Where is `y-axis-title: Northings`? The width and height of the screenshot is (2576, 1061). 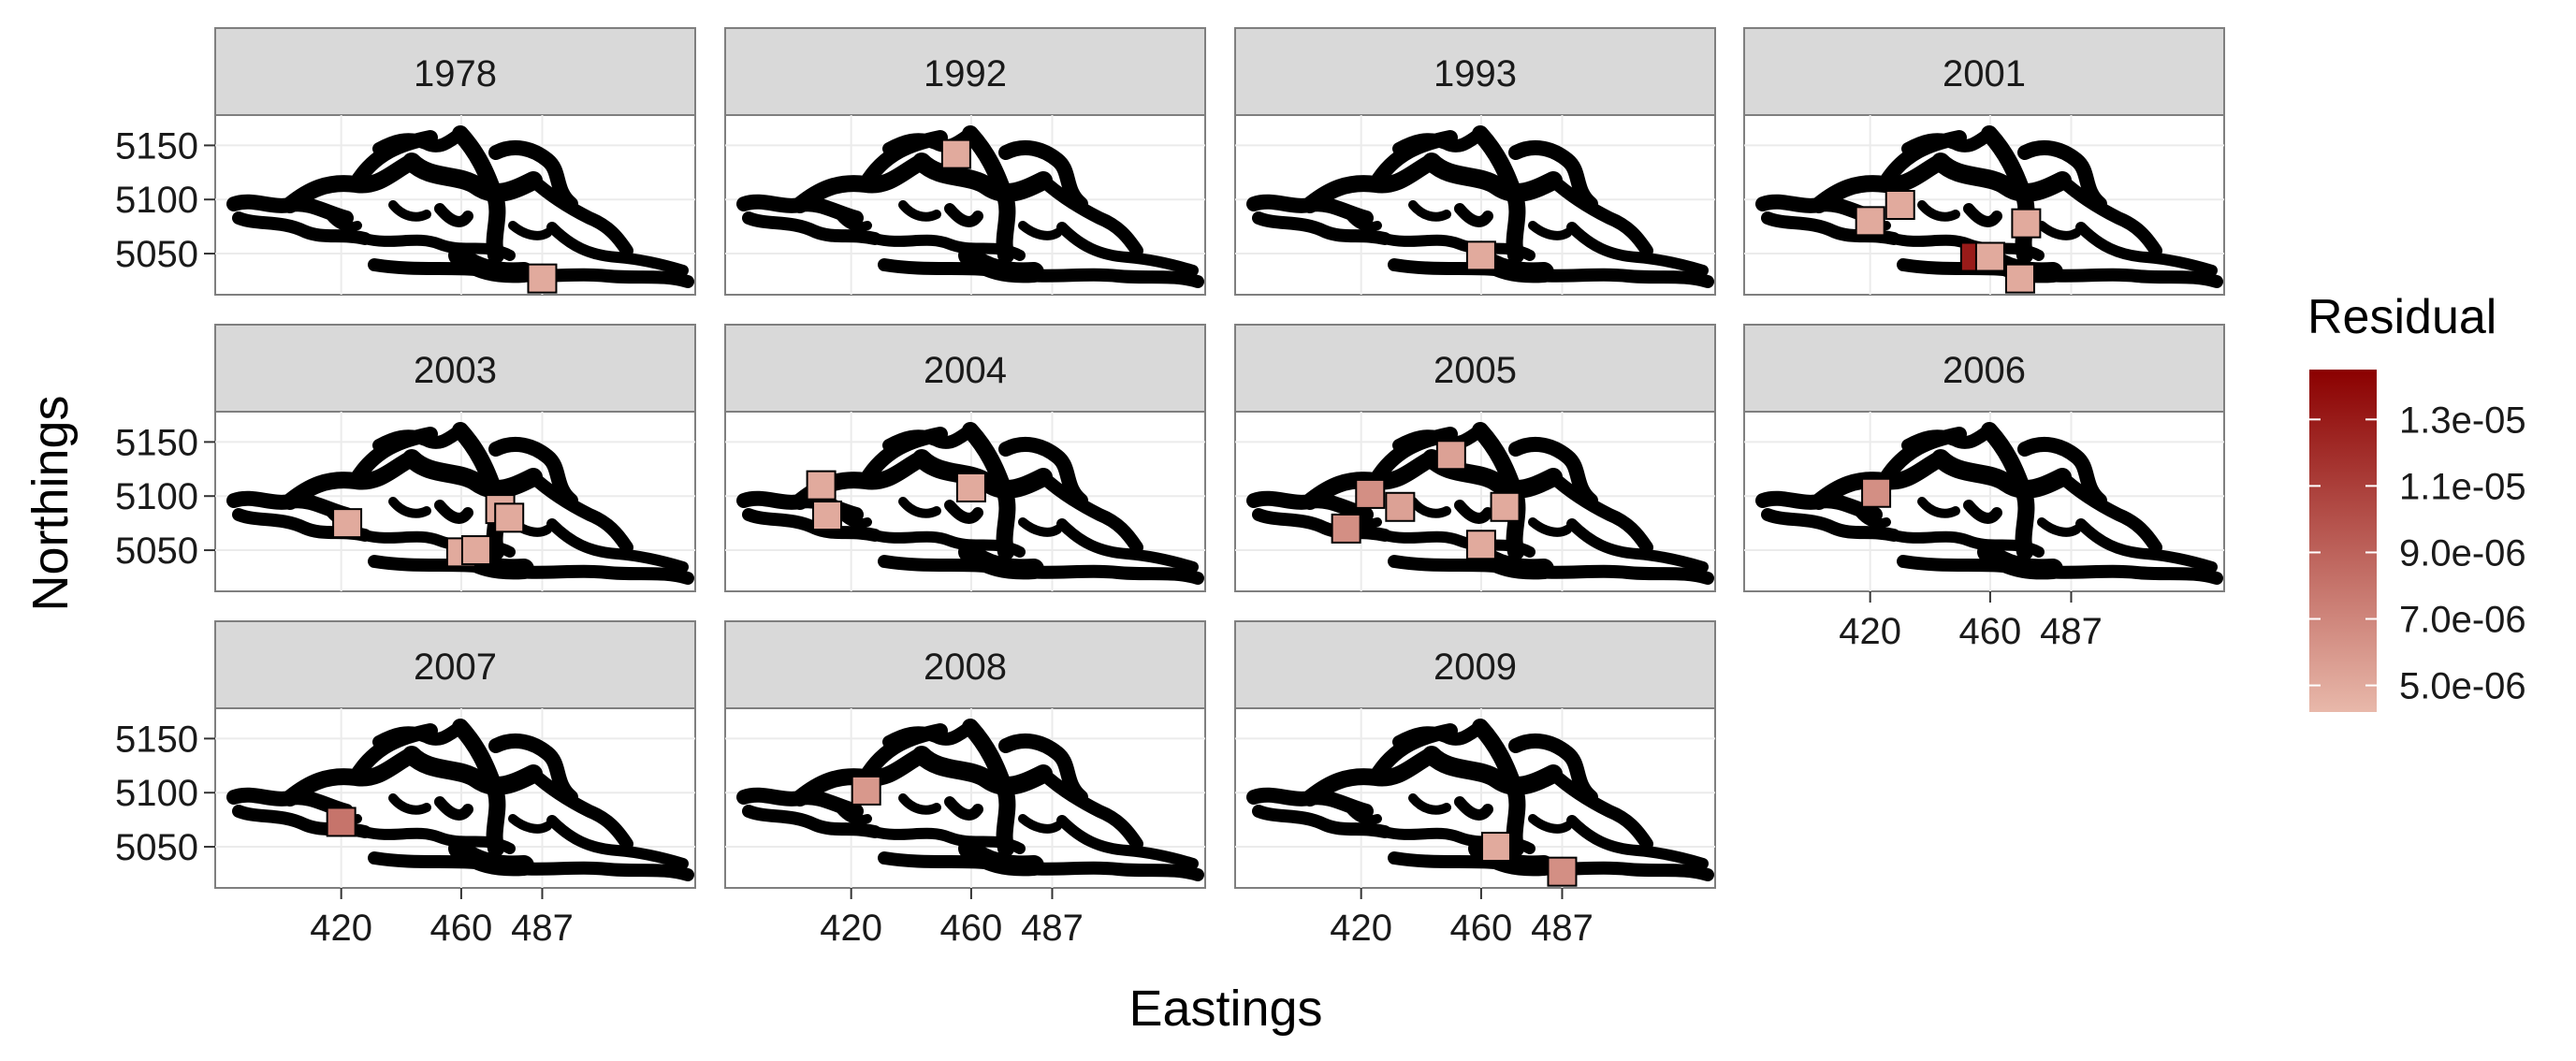 y-axis-title: Northings is located at coordinates (50, 503).